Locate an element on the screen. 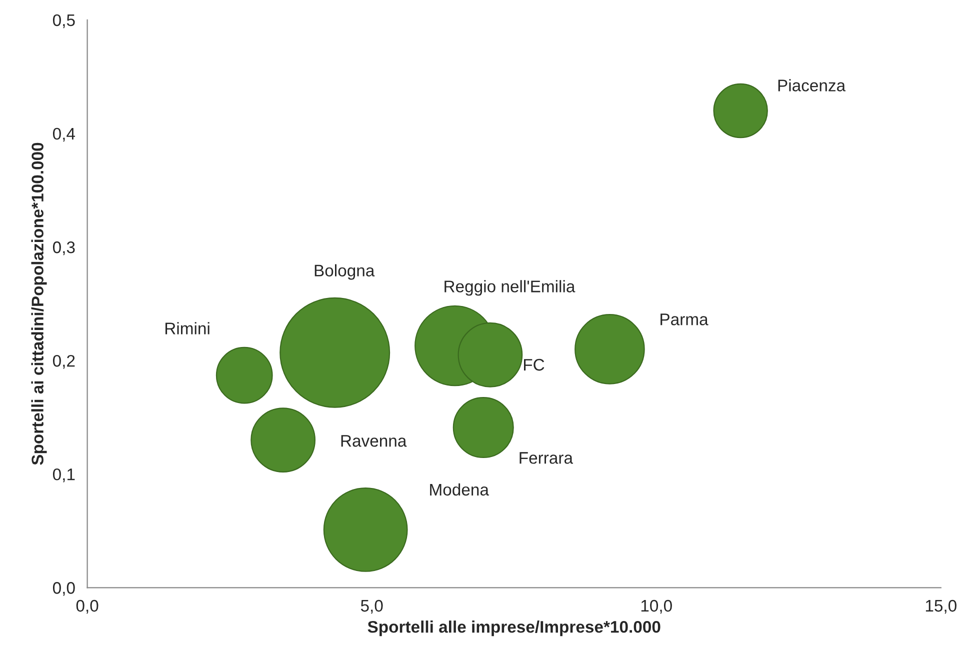  annotation: Parma is located at coordinates (684, 320).